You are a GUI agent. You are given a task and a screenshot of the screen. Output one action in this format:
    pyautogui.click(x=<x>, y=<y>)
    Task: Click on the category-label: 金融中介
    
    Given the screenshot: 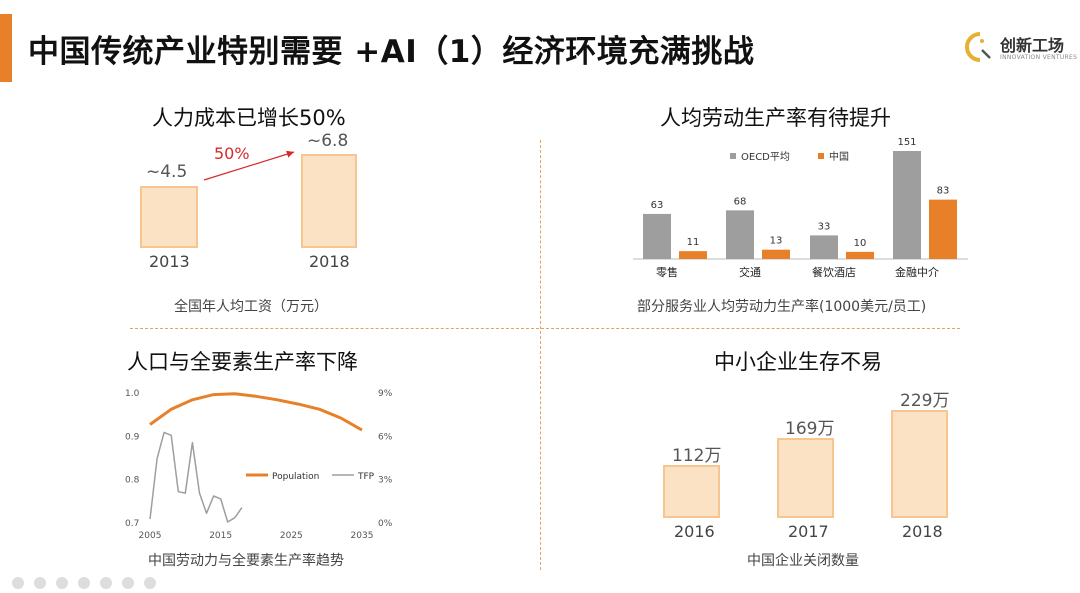 What is the action you would take?
    pyautogui.click(x=917, y=272)
    